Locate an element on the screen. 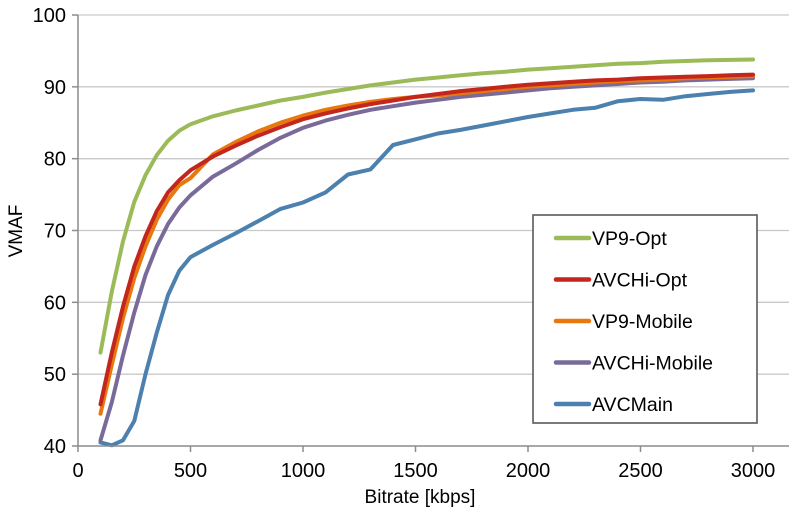  y-tick-label-80: 80 is located at coordinates (55, 160).